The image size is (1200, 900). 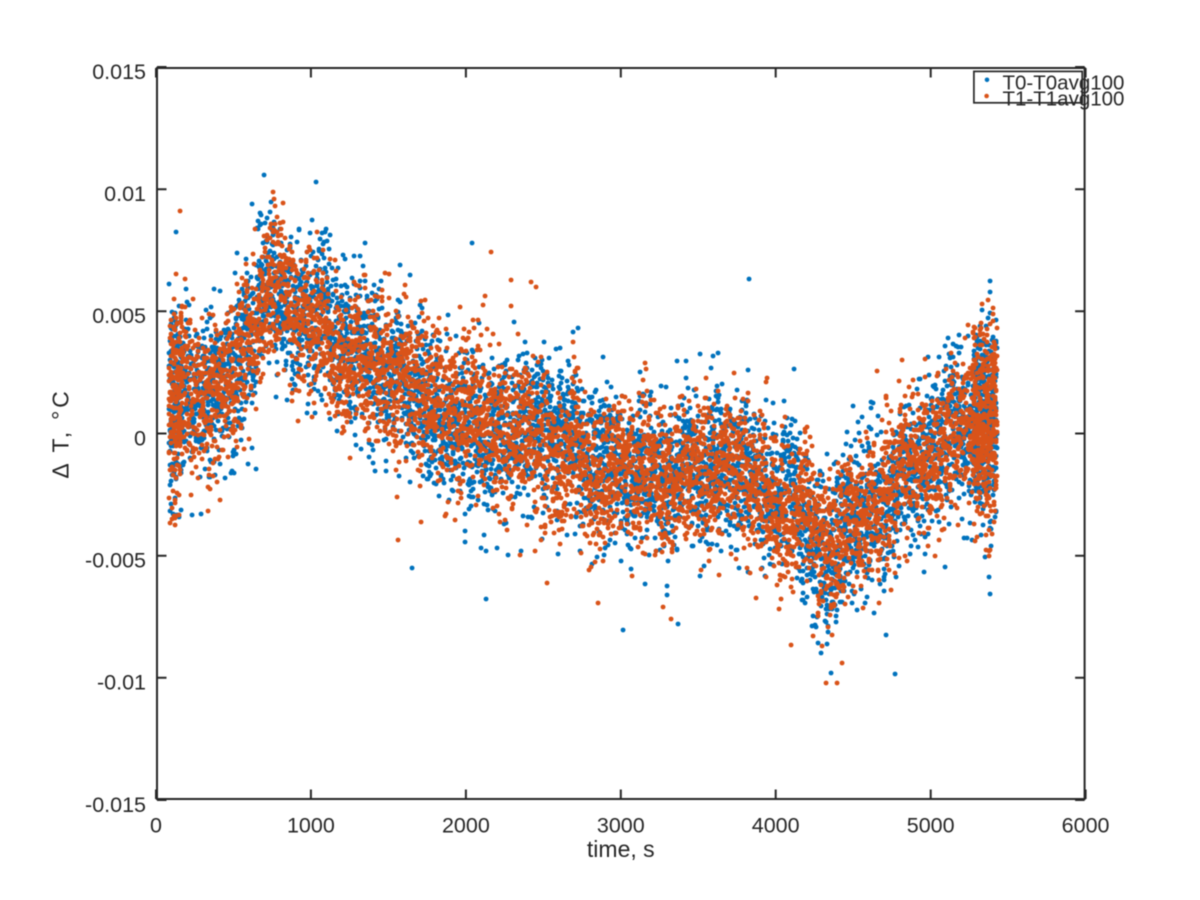 I want to click on svg-text: T0-T0avg100, so click(x=1064, y=82).